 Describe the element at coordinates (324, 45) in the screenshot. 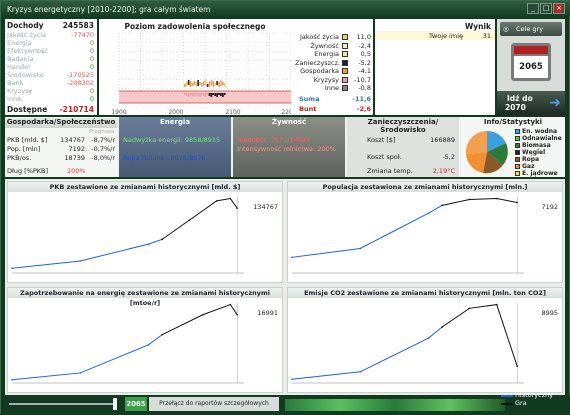

I see `legend-label: Żywność` at that location.